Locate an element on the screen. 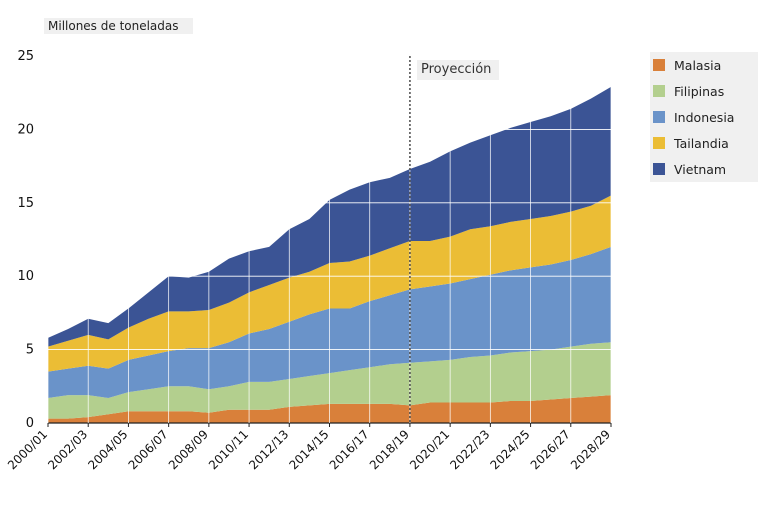  legend-item-indonesia: Indonesia is located at coordinates (704, 117).